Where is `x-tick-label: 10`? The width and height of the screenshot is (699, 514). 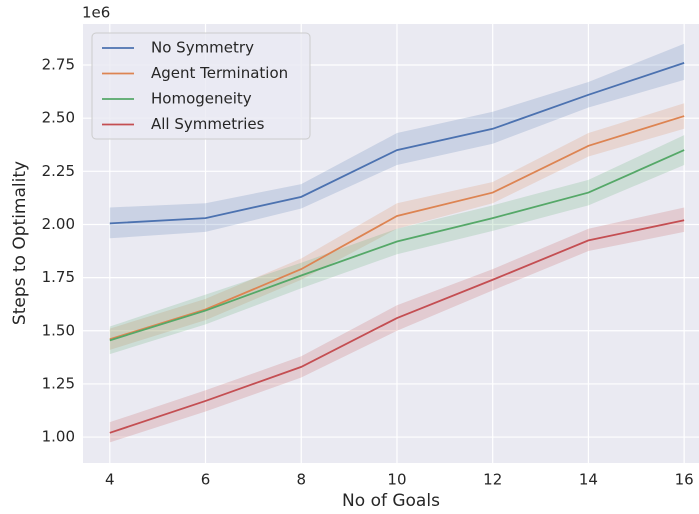
x-tick-label: 10 is located at coordinates (396, 480).